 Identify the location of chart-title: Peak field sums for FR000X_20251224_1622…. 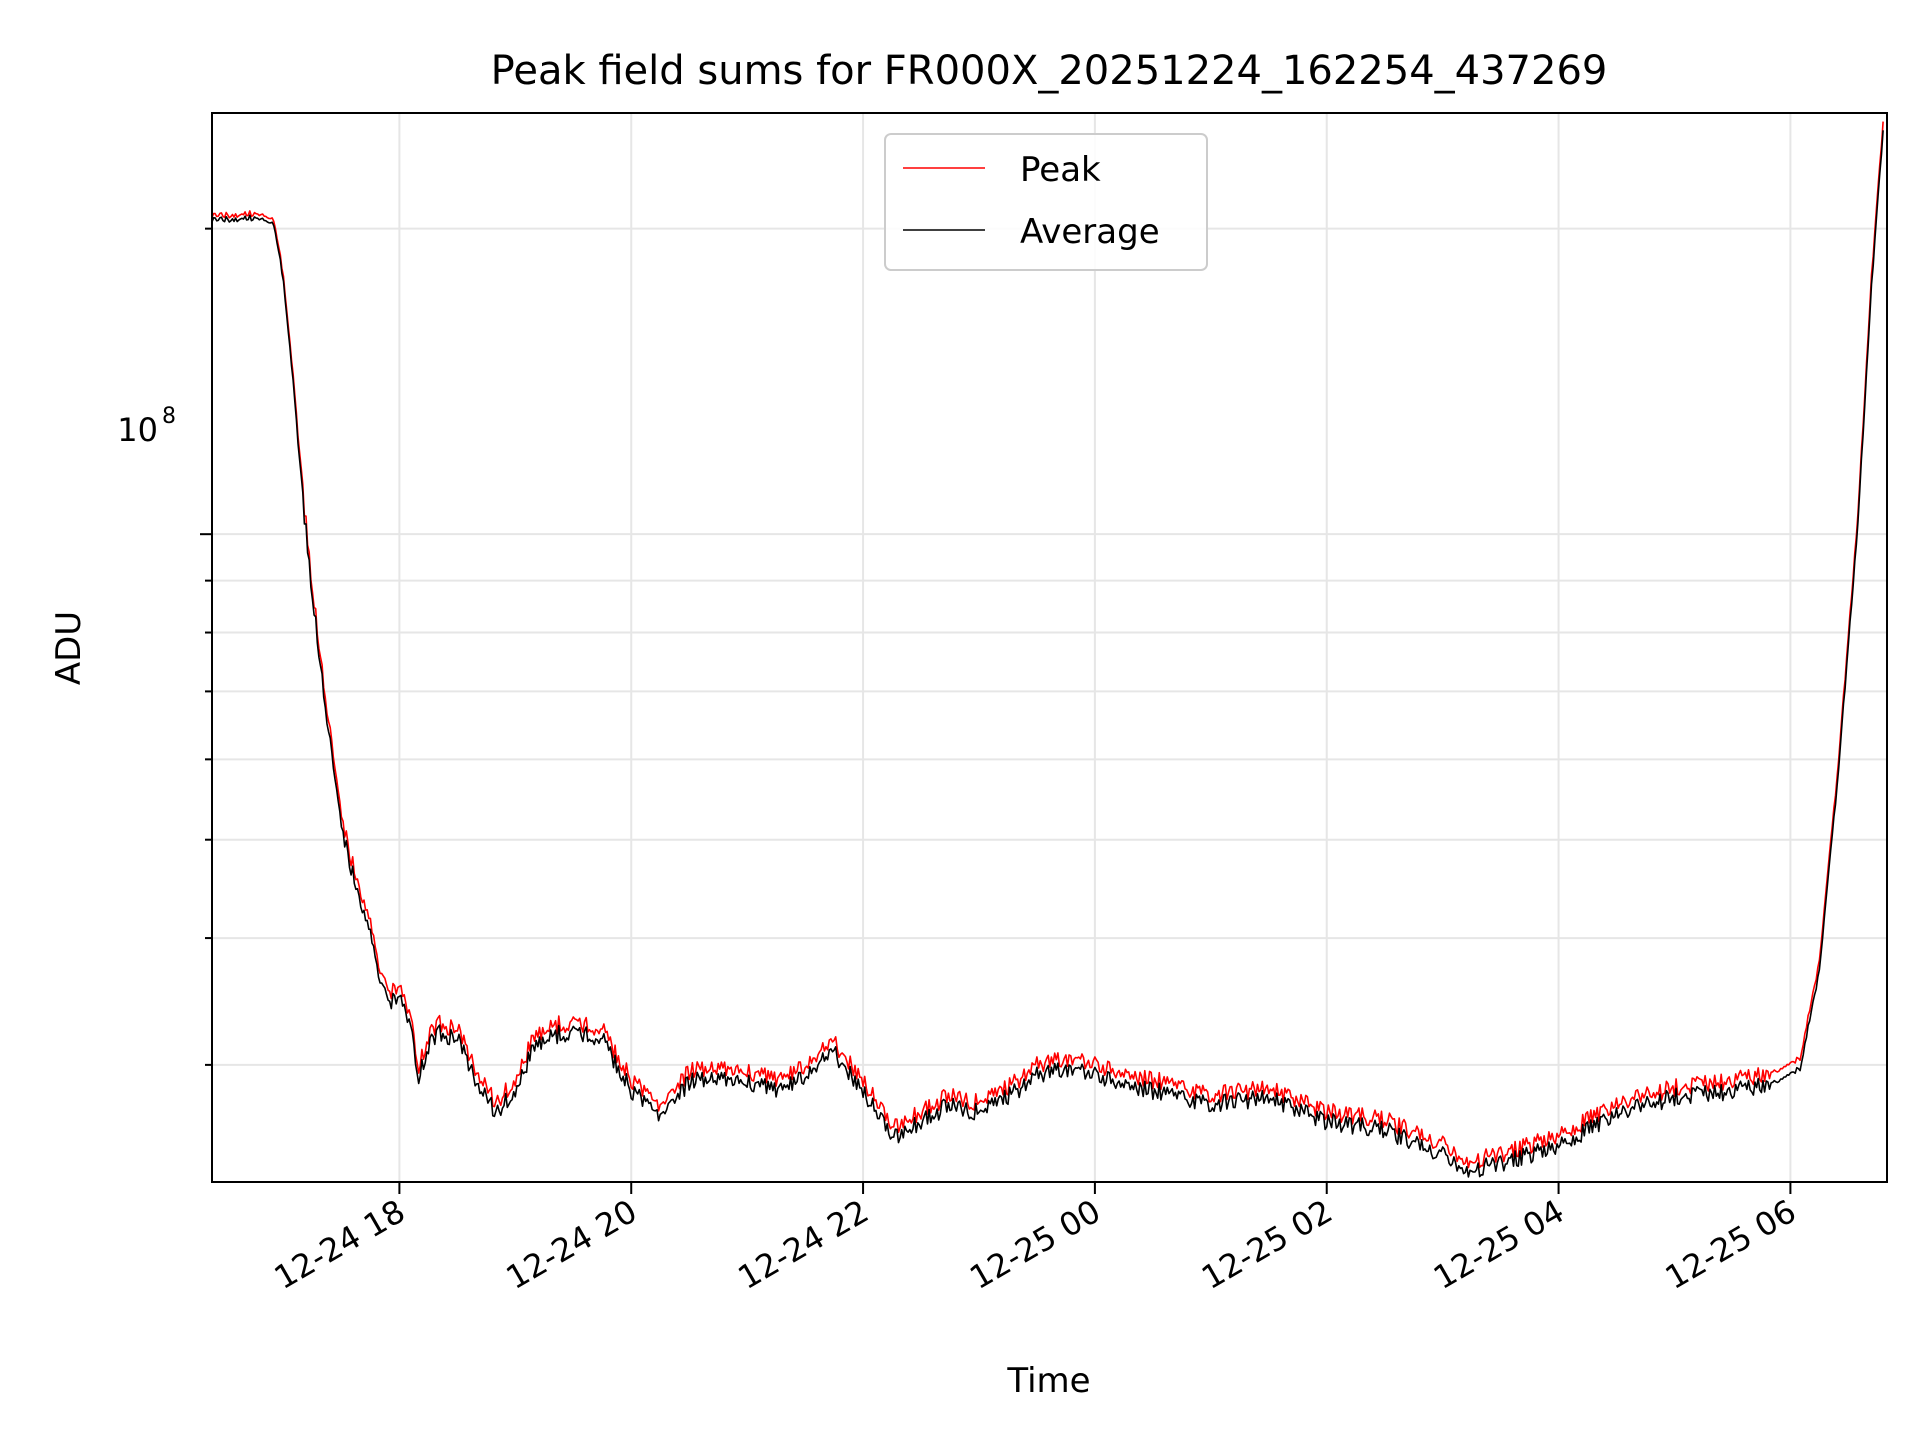
(1049, 71).